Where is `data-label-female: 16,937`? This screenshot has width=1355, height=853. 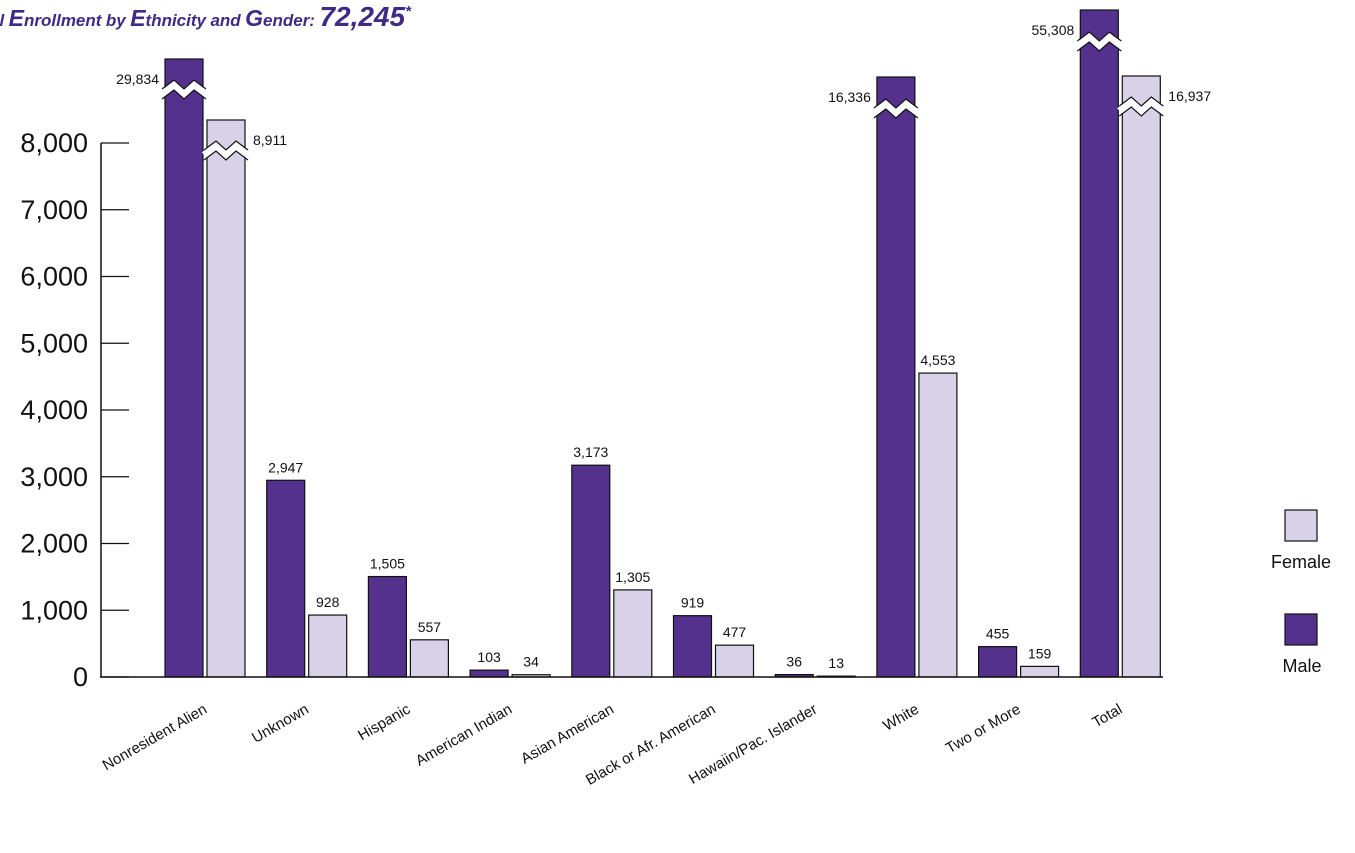 data-label-female: 16,937 is located at coordinates (1189, 96).